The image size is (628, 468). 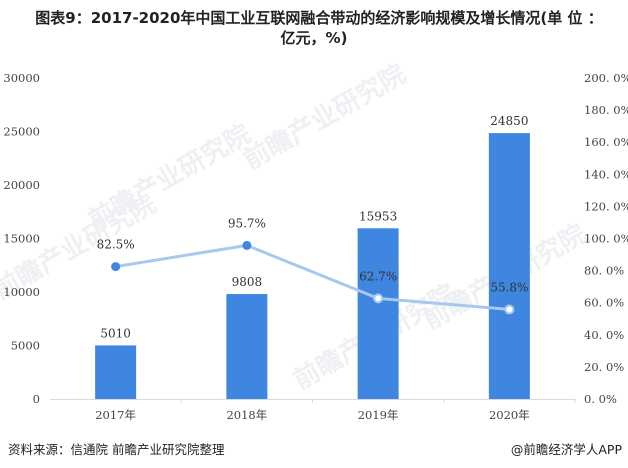 What do you see at coordinates (606, 110) in the screenshot?
I see `right-axis-tick: 180. 0%` at bounding box center [606, 110].